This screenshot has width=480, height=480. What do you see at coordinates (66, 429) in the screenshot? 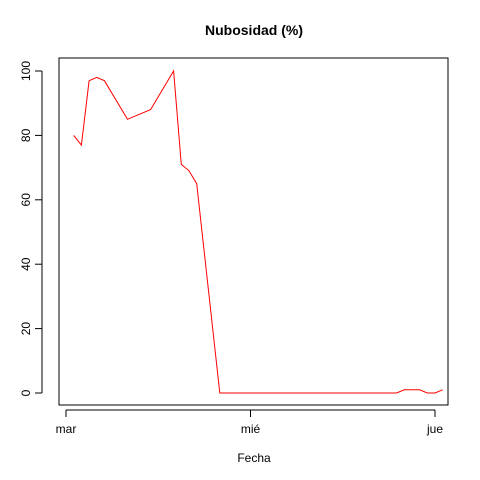
I see `x-tick-label: mar` at bounding box center [66, 429].